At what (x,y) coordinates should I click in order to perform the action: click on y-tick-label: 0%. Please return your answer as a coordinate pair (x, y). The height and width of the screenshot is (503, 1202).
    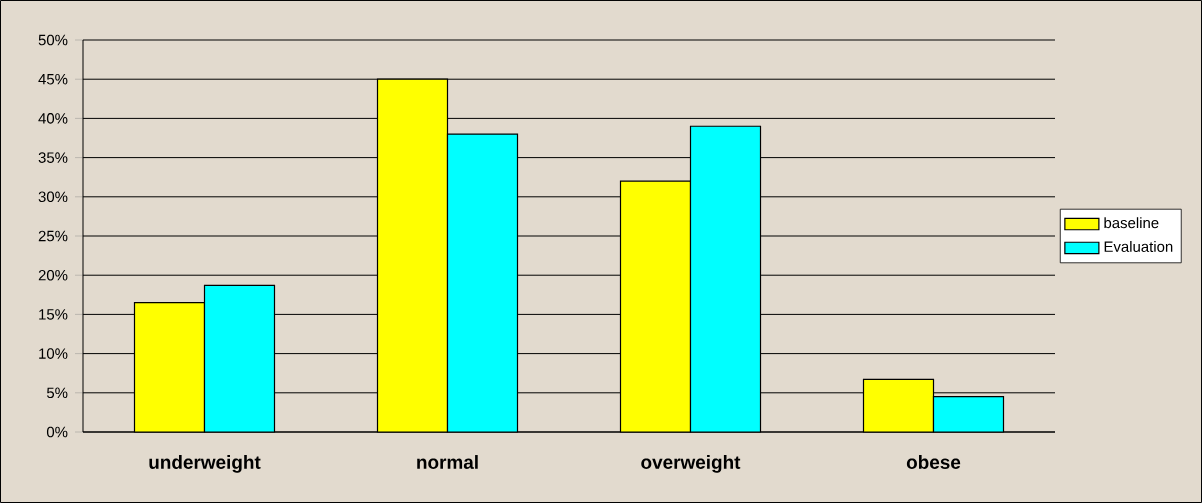
    Looking at the image, I should click on (57, 432).